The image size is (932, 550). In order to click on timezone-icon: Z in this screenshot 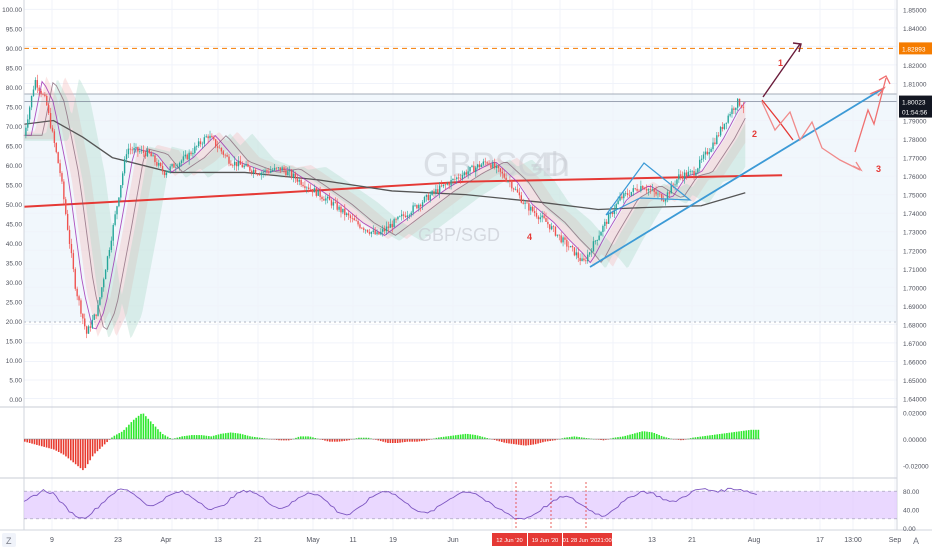, I will do `click(9, 540)`.